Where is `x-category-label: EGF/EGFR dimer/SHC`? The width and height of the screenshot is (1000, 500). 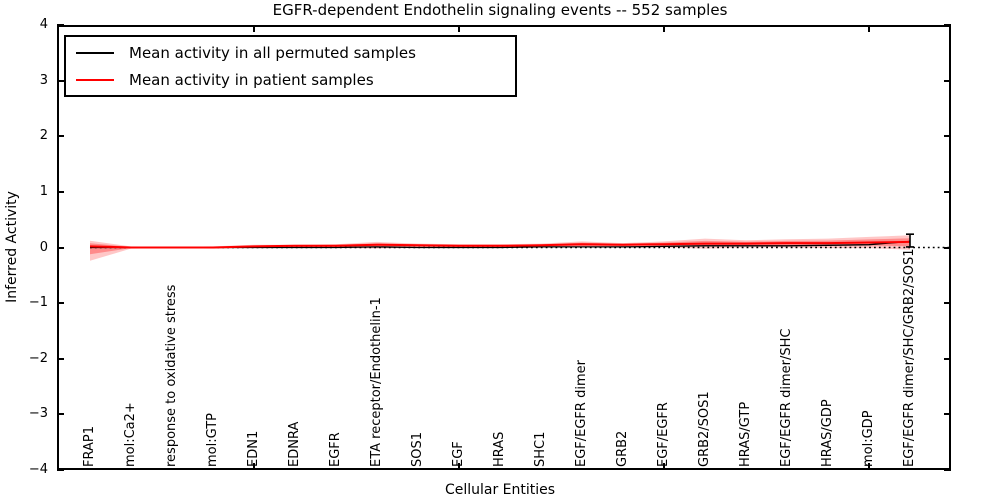 x-category-label: EGF/EGFR dimer/SHC is located at coordinates (786, 397).